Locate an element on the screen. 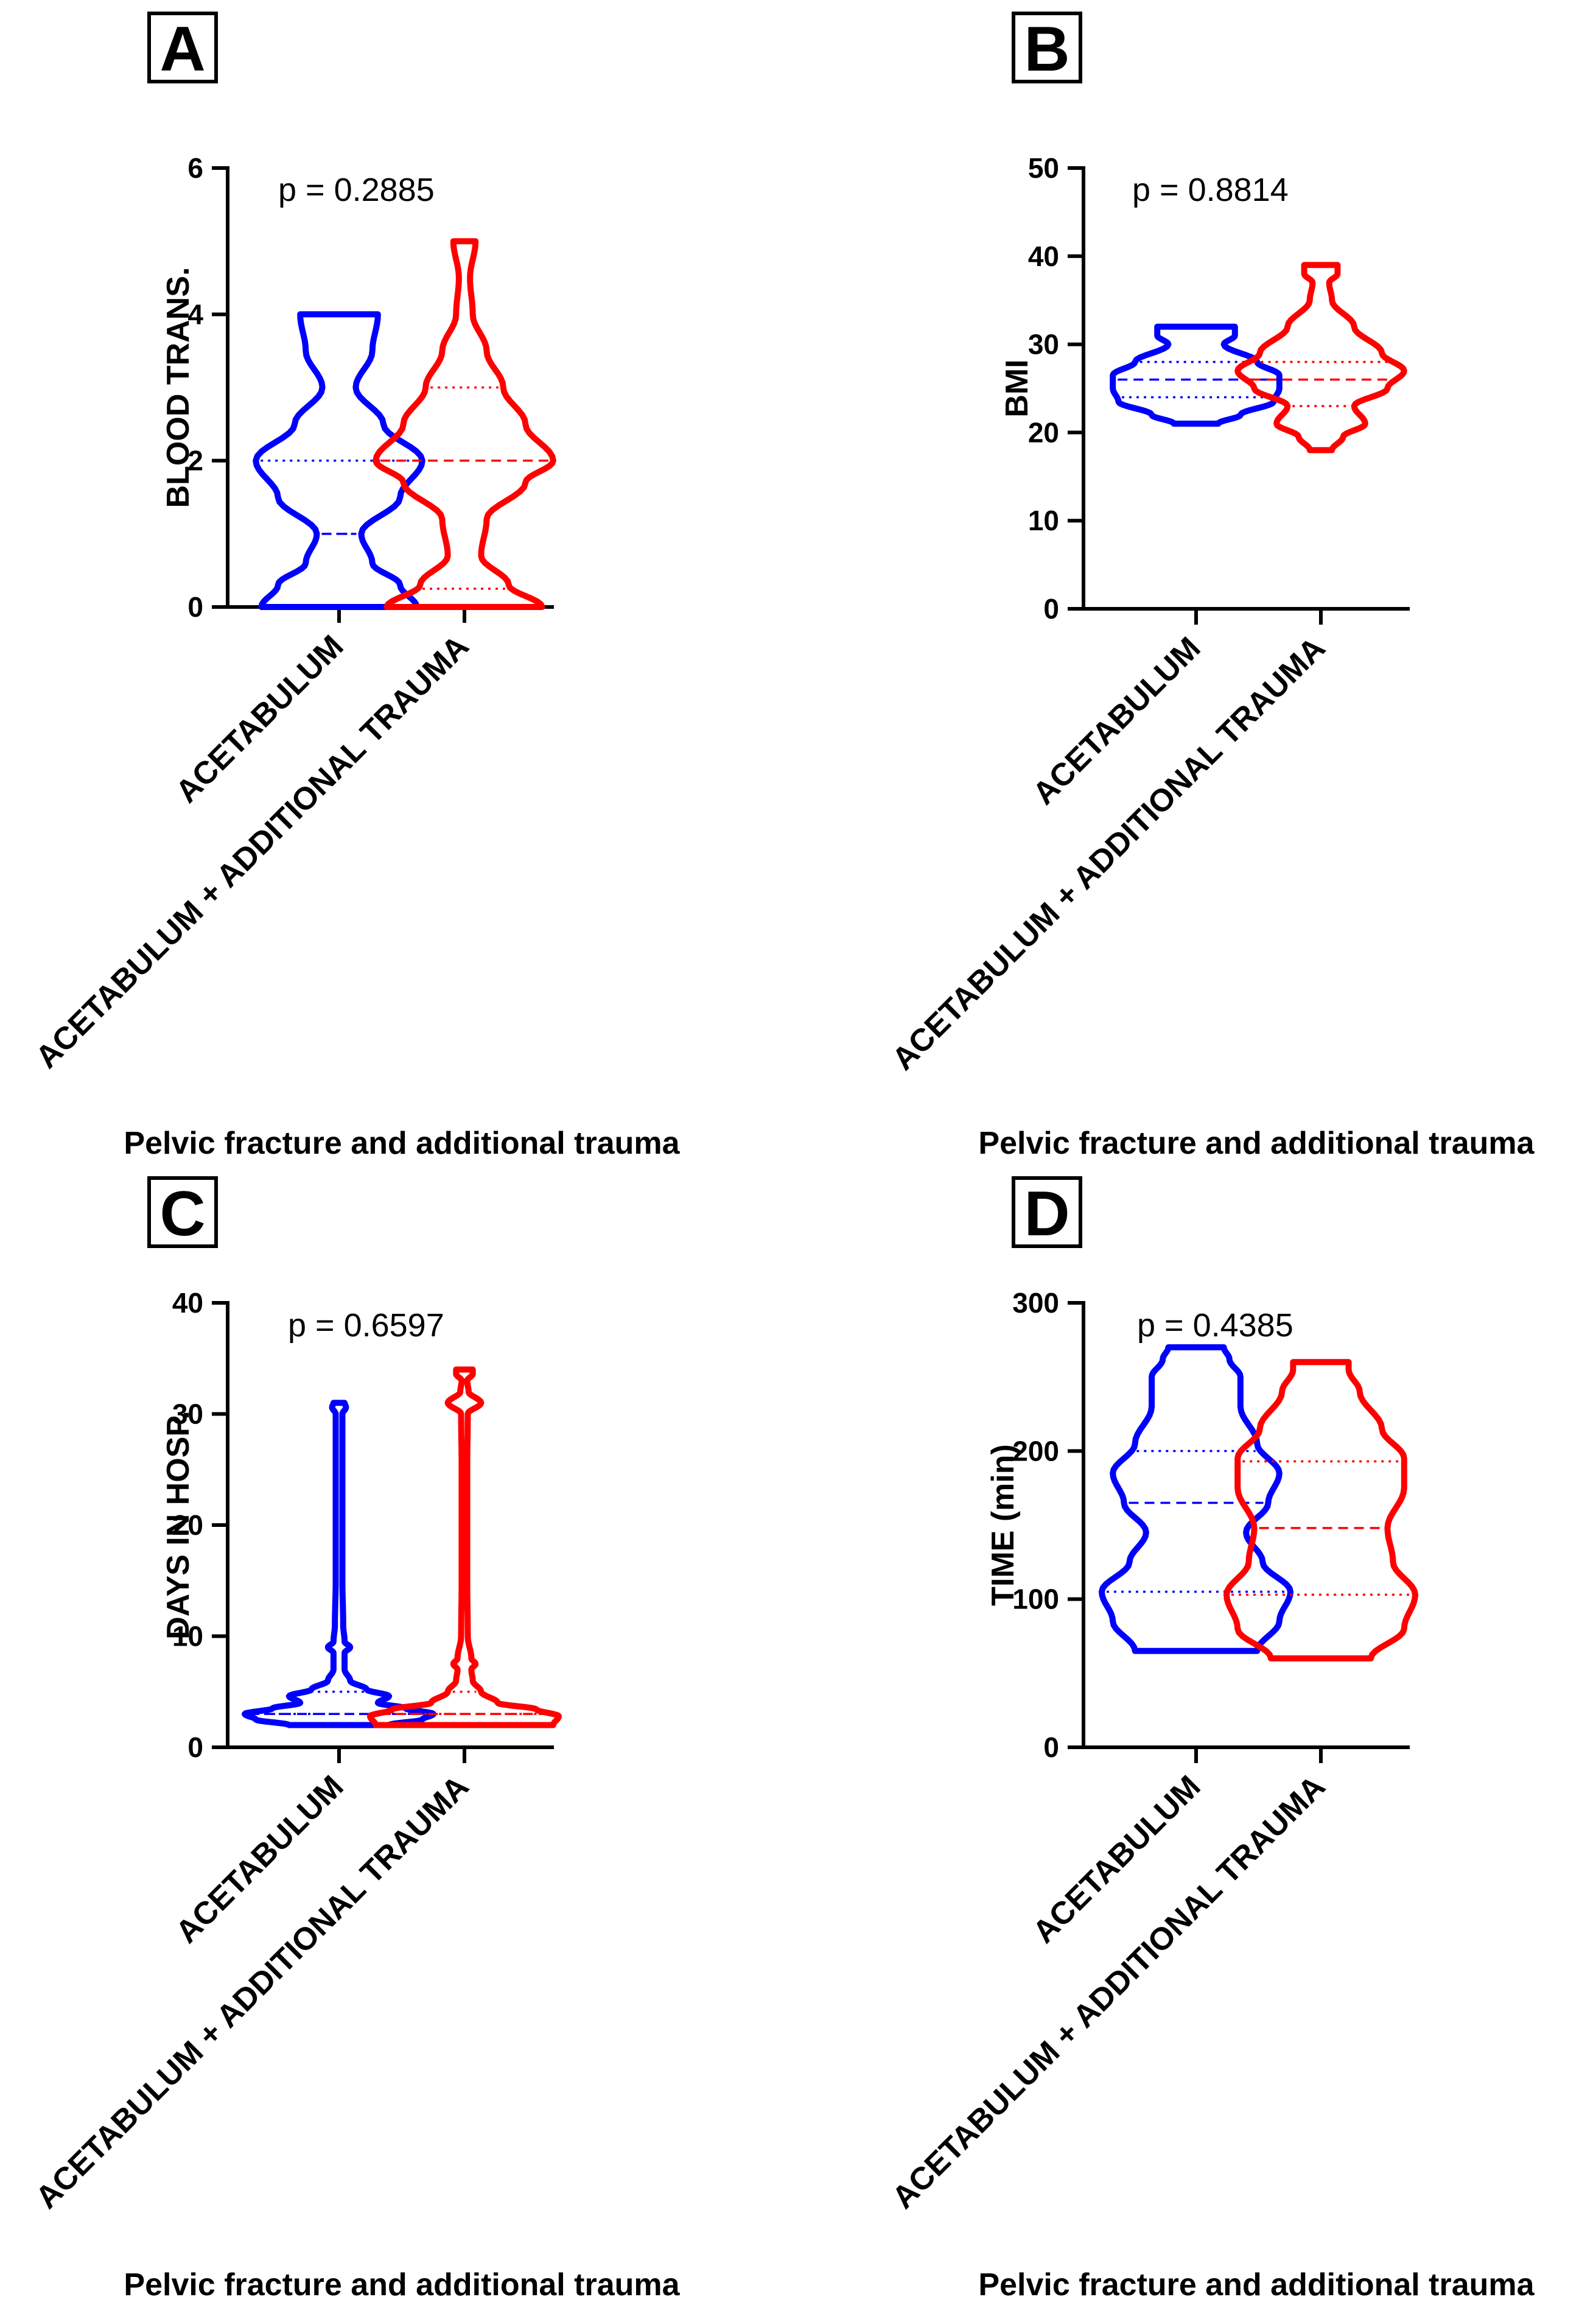 This screenshot has width=1596, height=2322. y-axis-label: DAYS IN HOSP. is located at coordinates (178, 1525).